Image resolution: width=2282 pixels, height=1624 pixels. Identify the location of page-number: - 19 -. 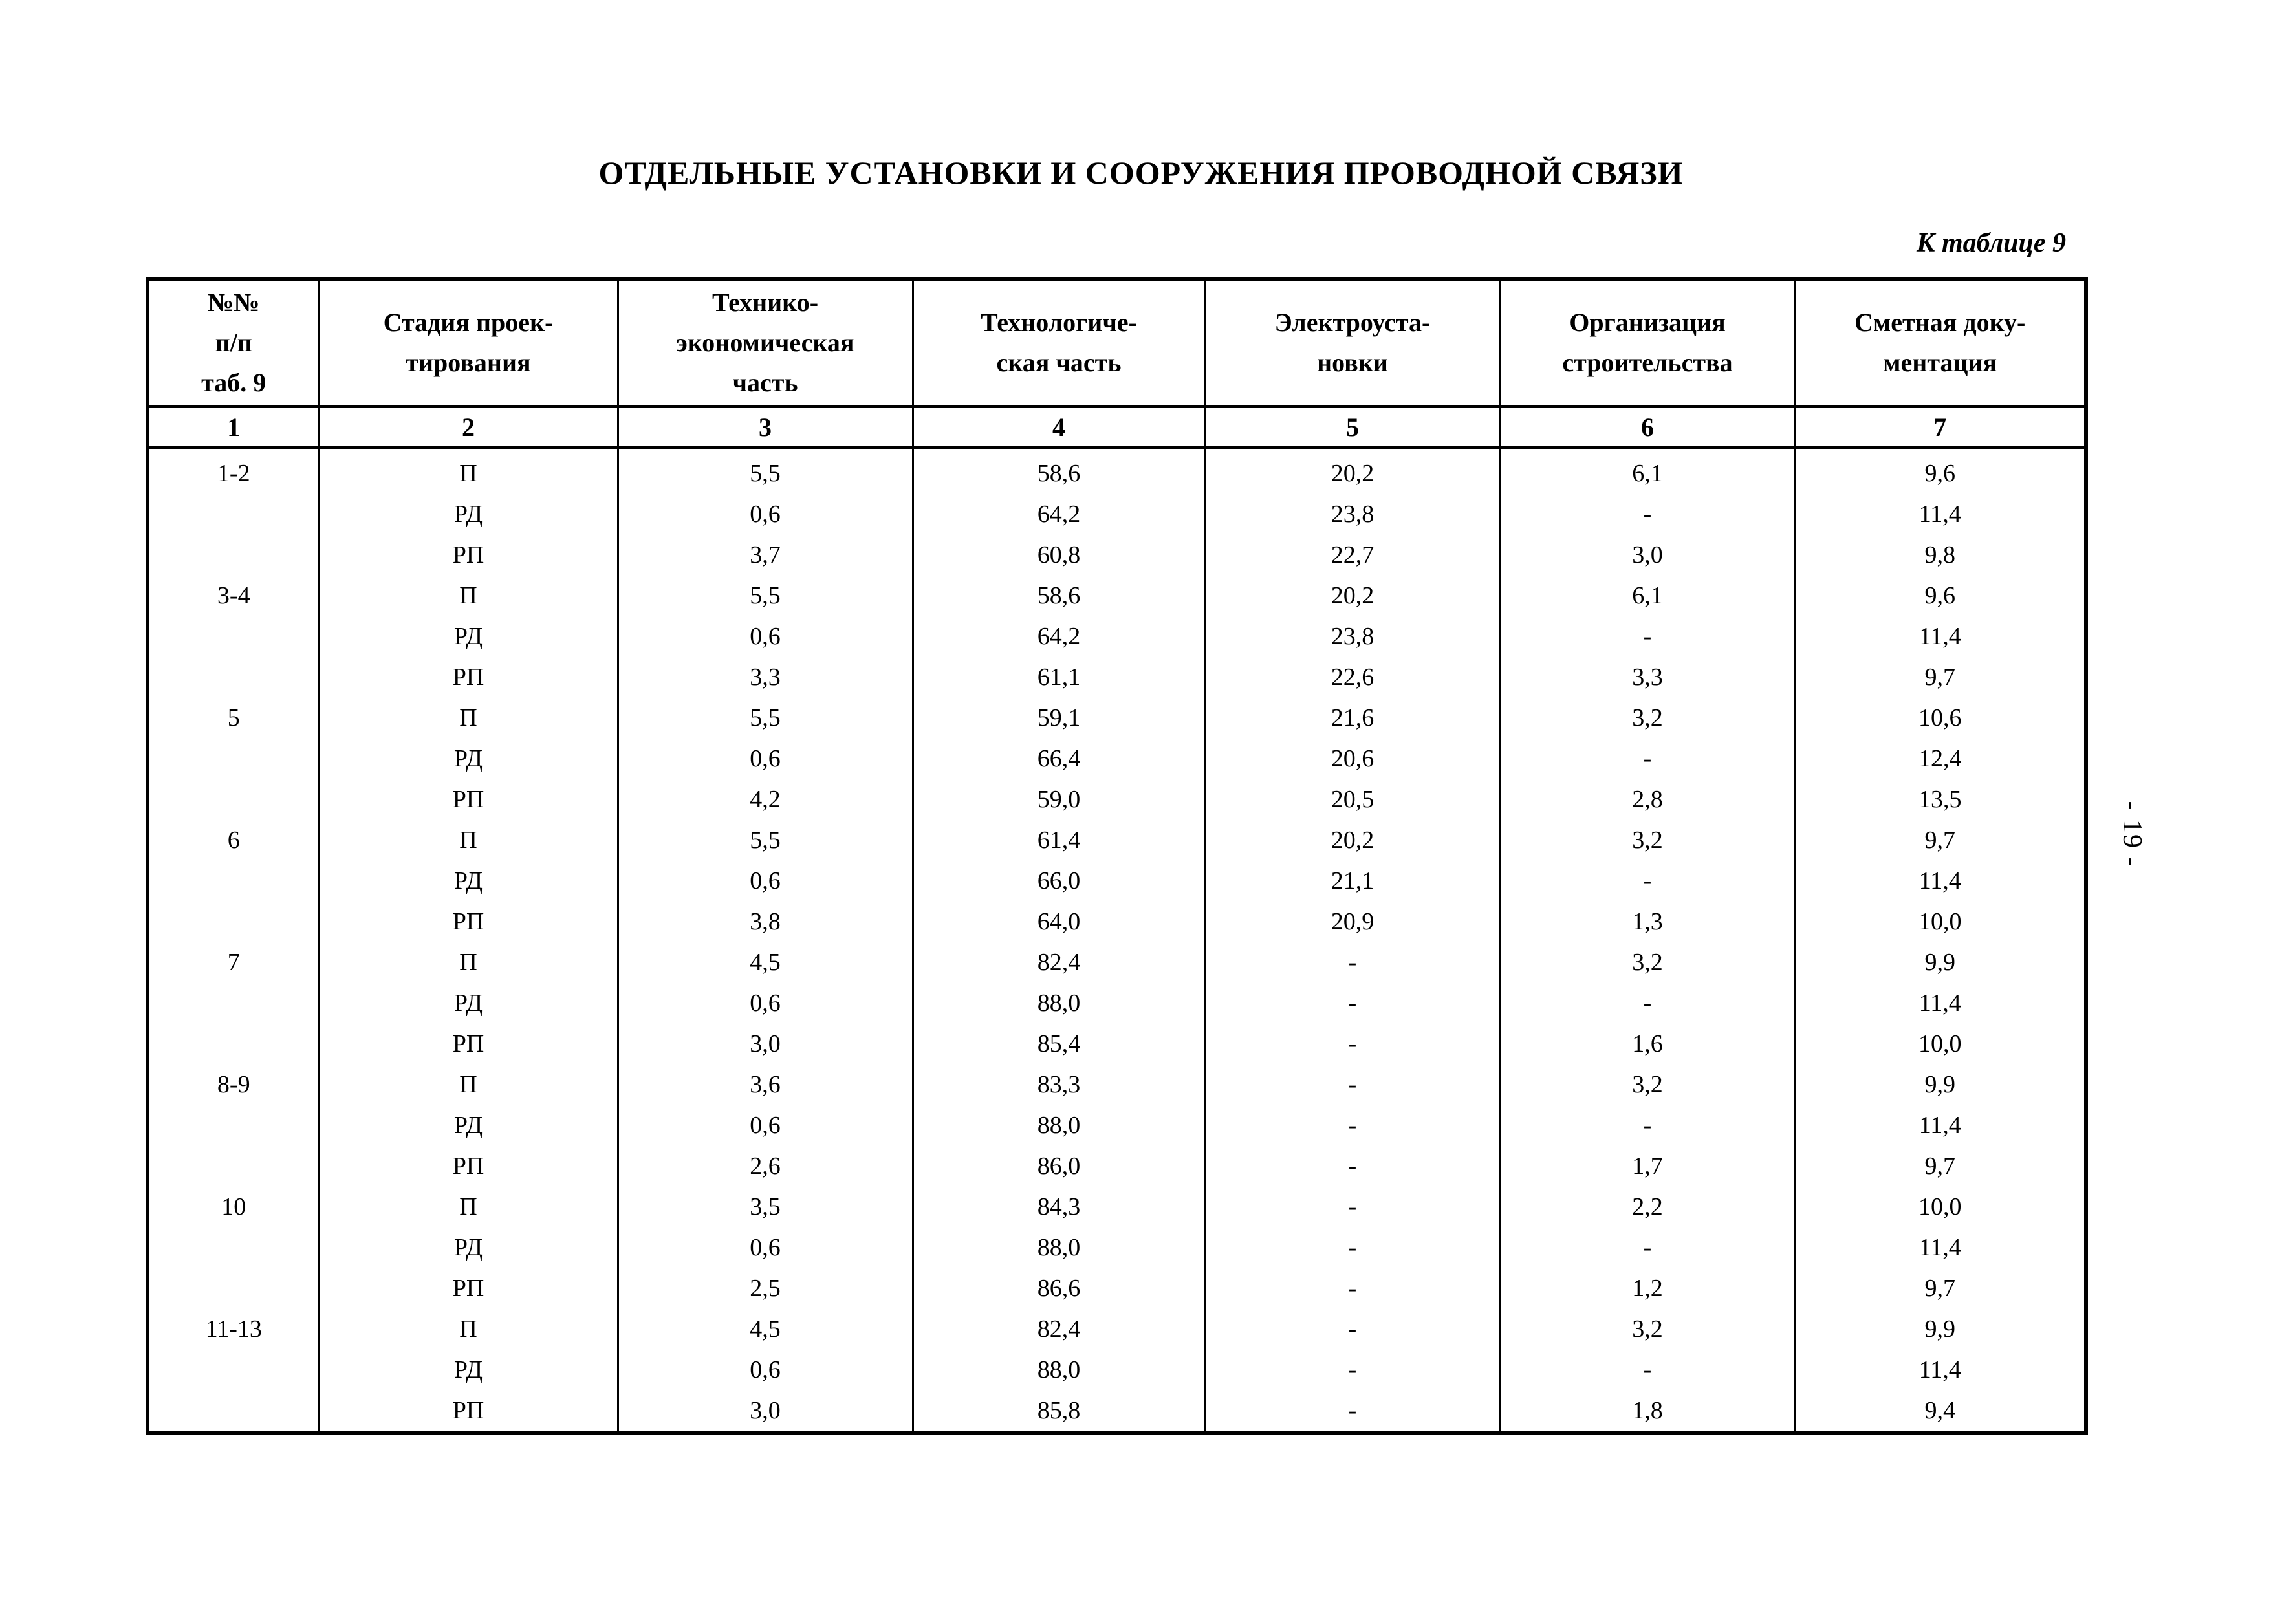
(2132, 835).